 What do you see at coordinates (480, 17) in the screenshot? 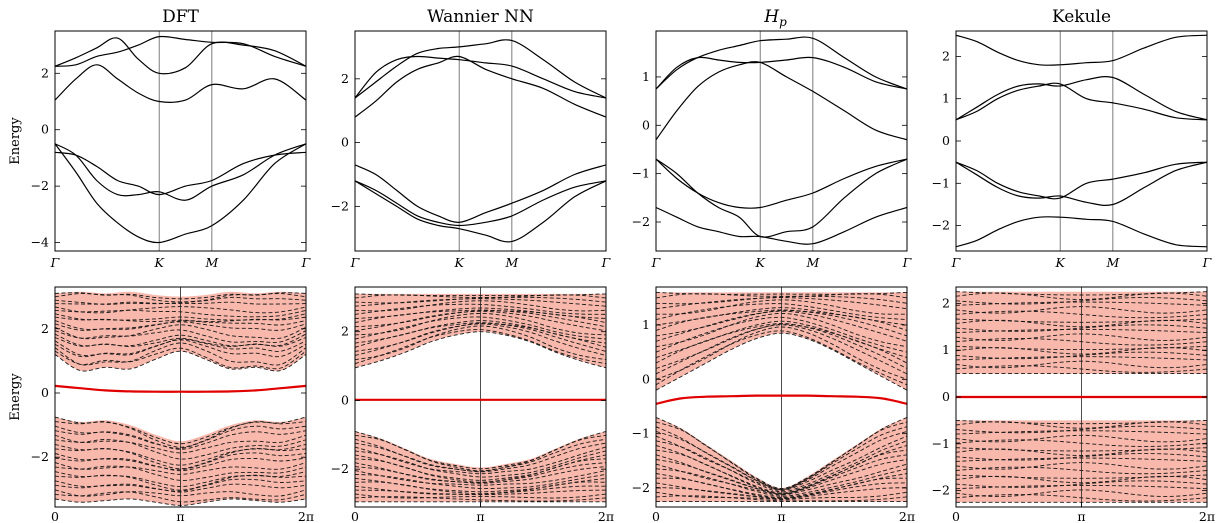
I see `panel-title: Wannier NN` at bounding box center [480, 17].